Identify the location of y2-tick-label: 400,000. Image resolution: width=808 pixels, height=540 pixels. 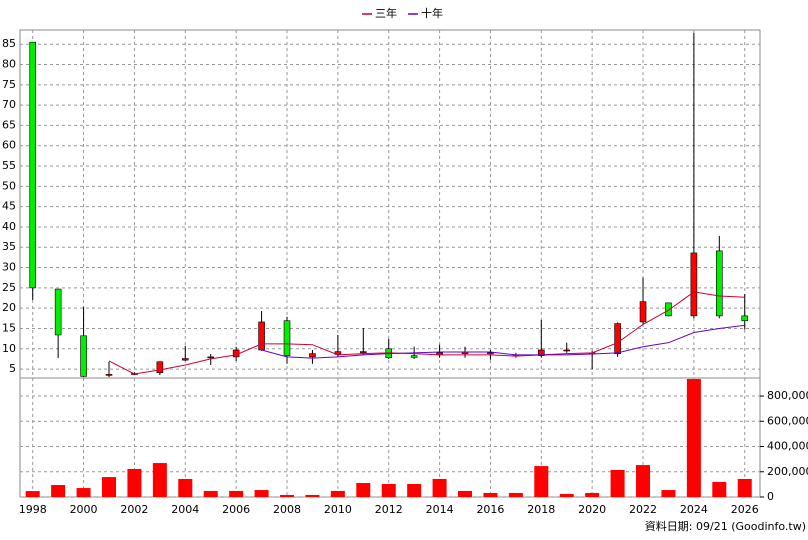
(787, 446).